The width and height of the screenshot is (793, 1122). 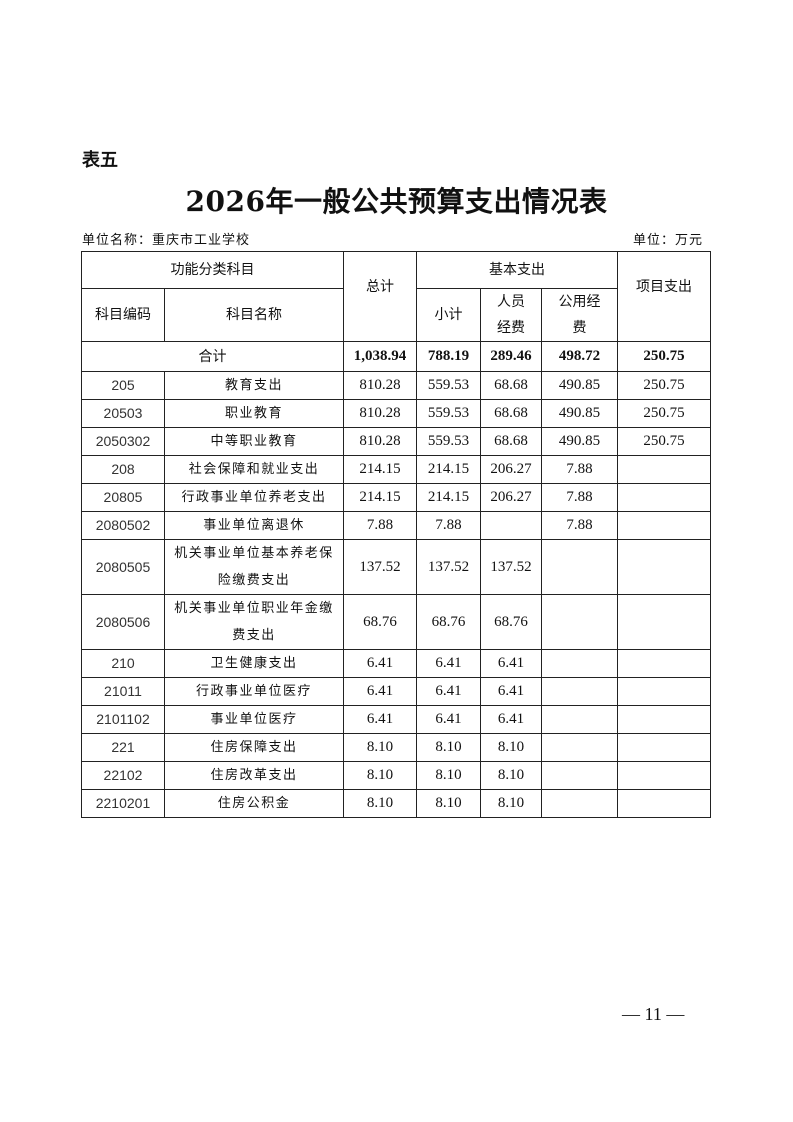 I want to click on row-total: 137.52, so click(x=380, y=567).